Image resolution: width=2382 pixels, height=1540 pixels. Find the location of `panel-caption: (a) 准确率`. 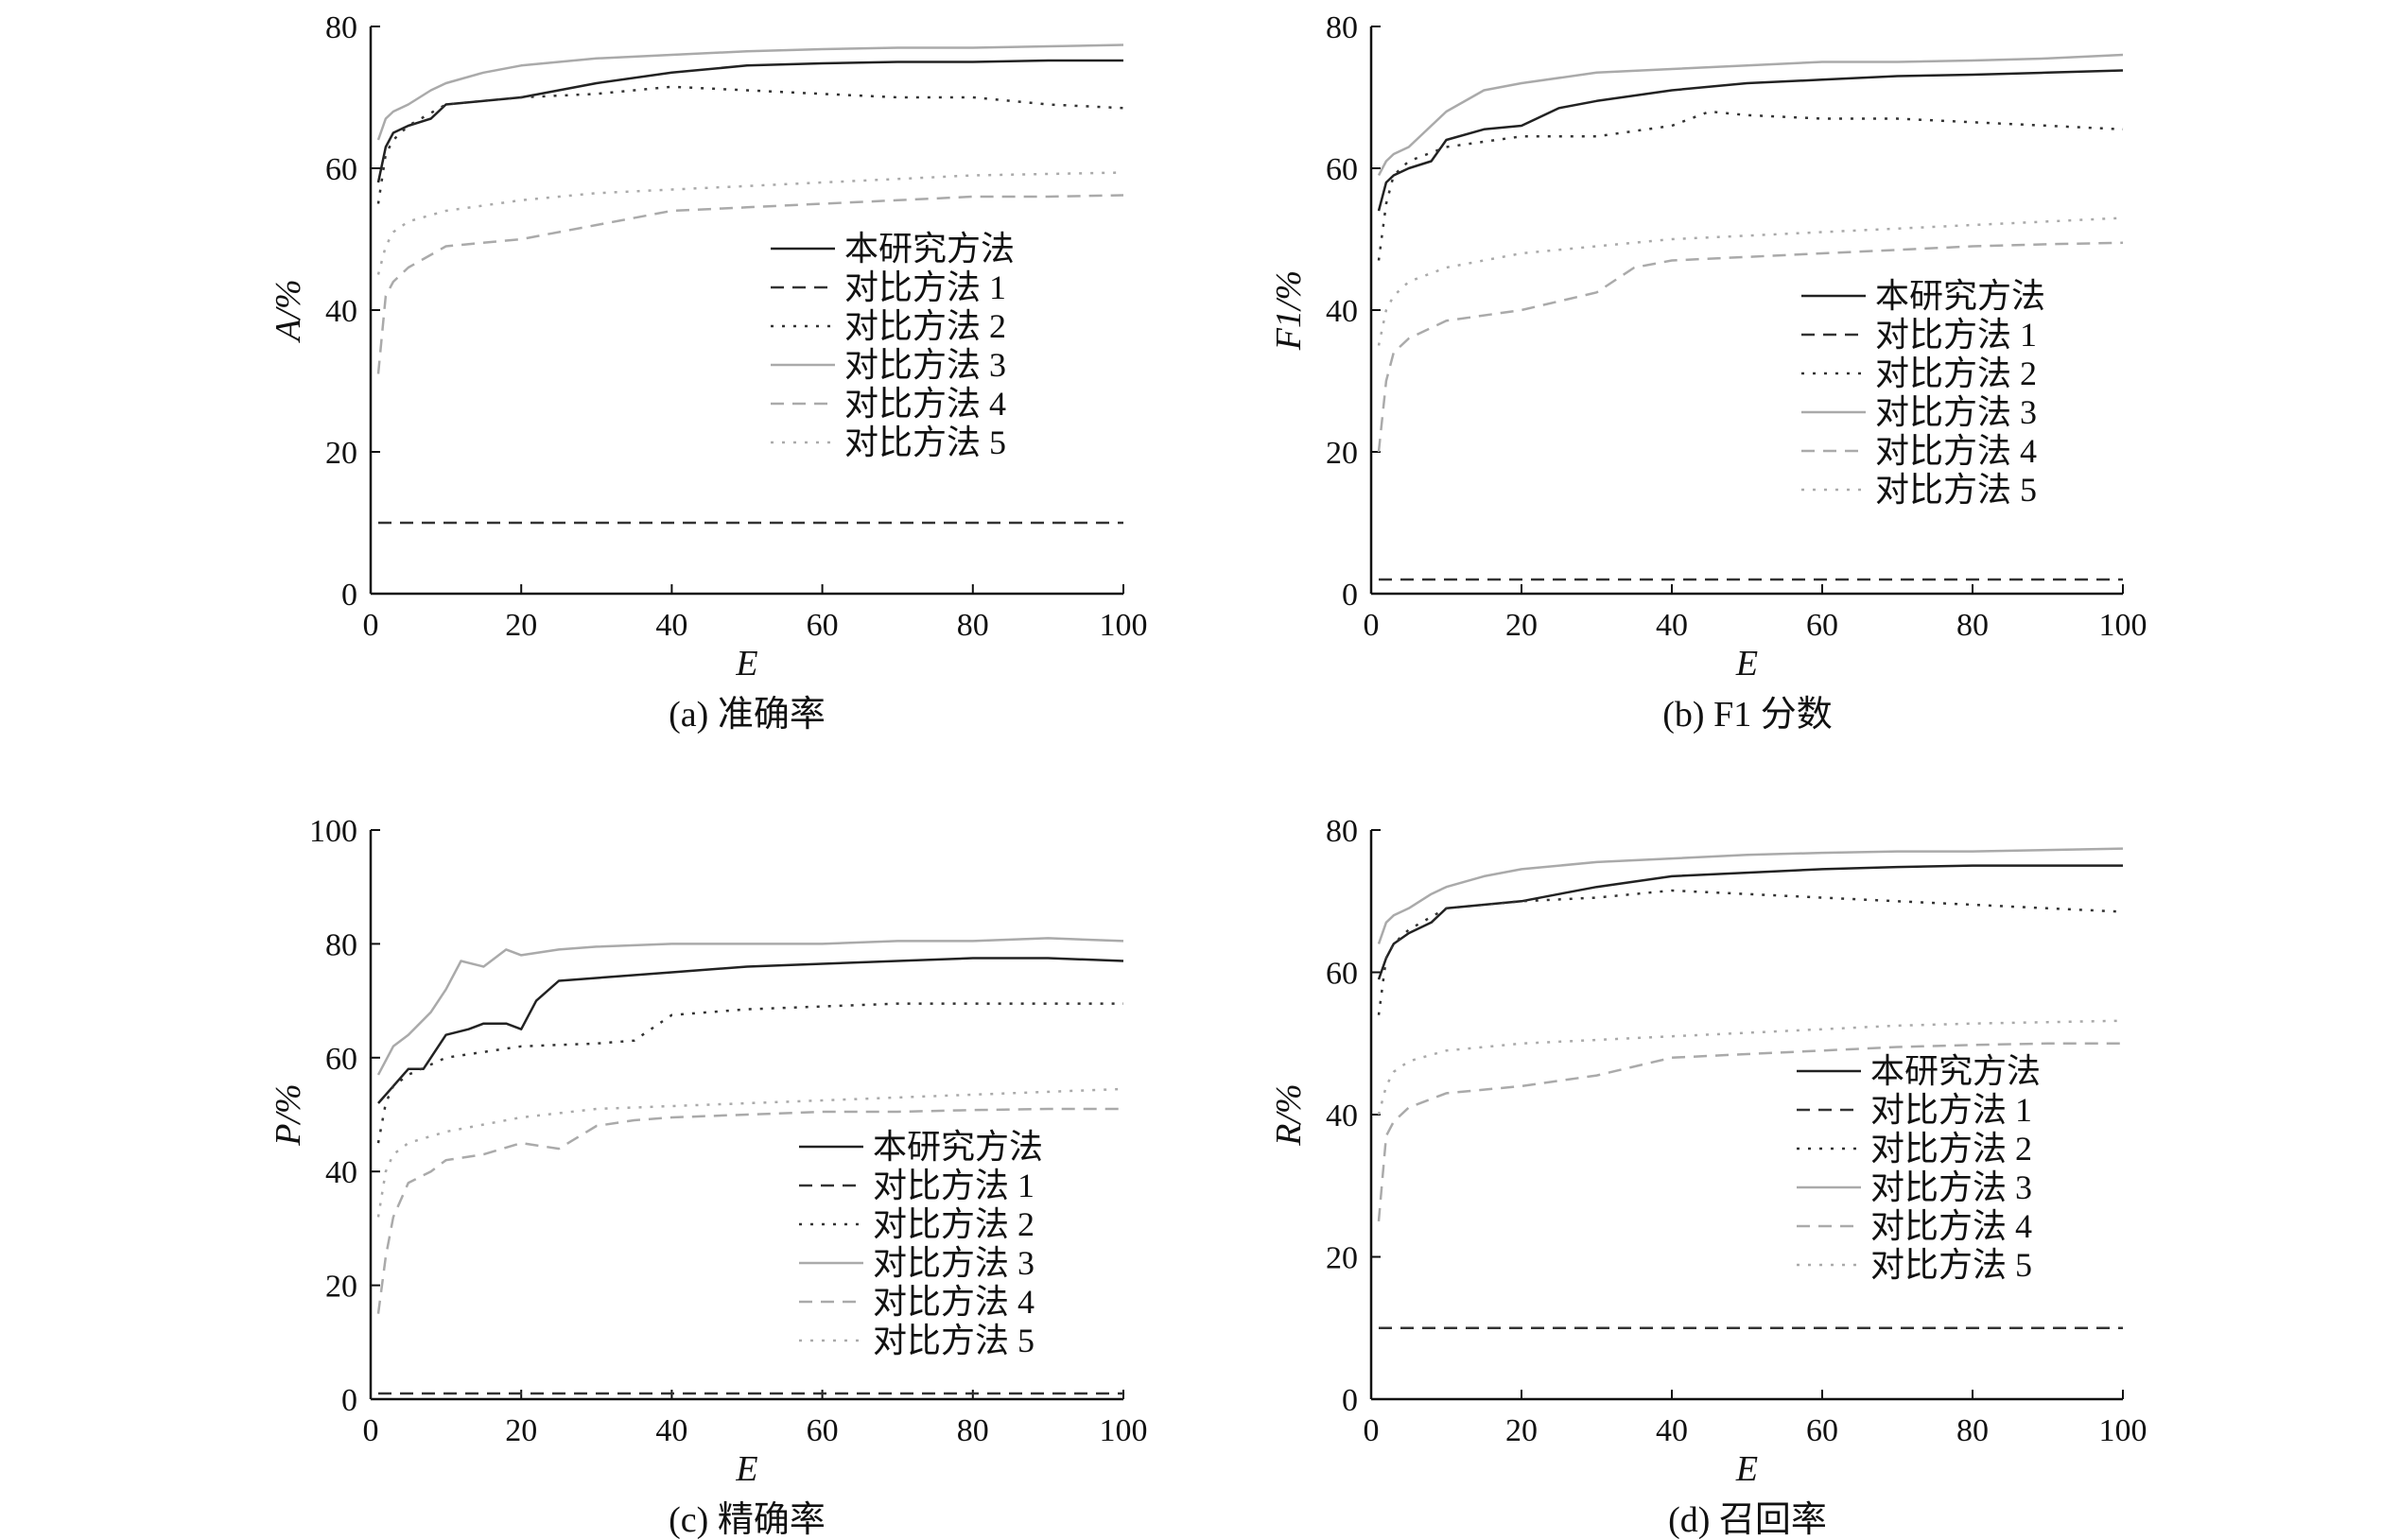

panel-caption: (a) 准确率 is located at coordinates (747, 715).